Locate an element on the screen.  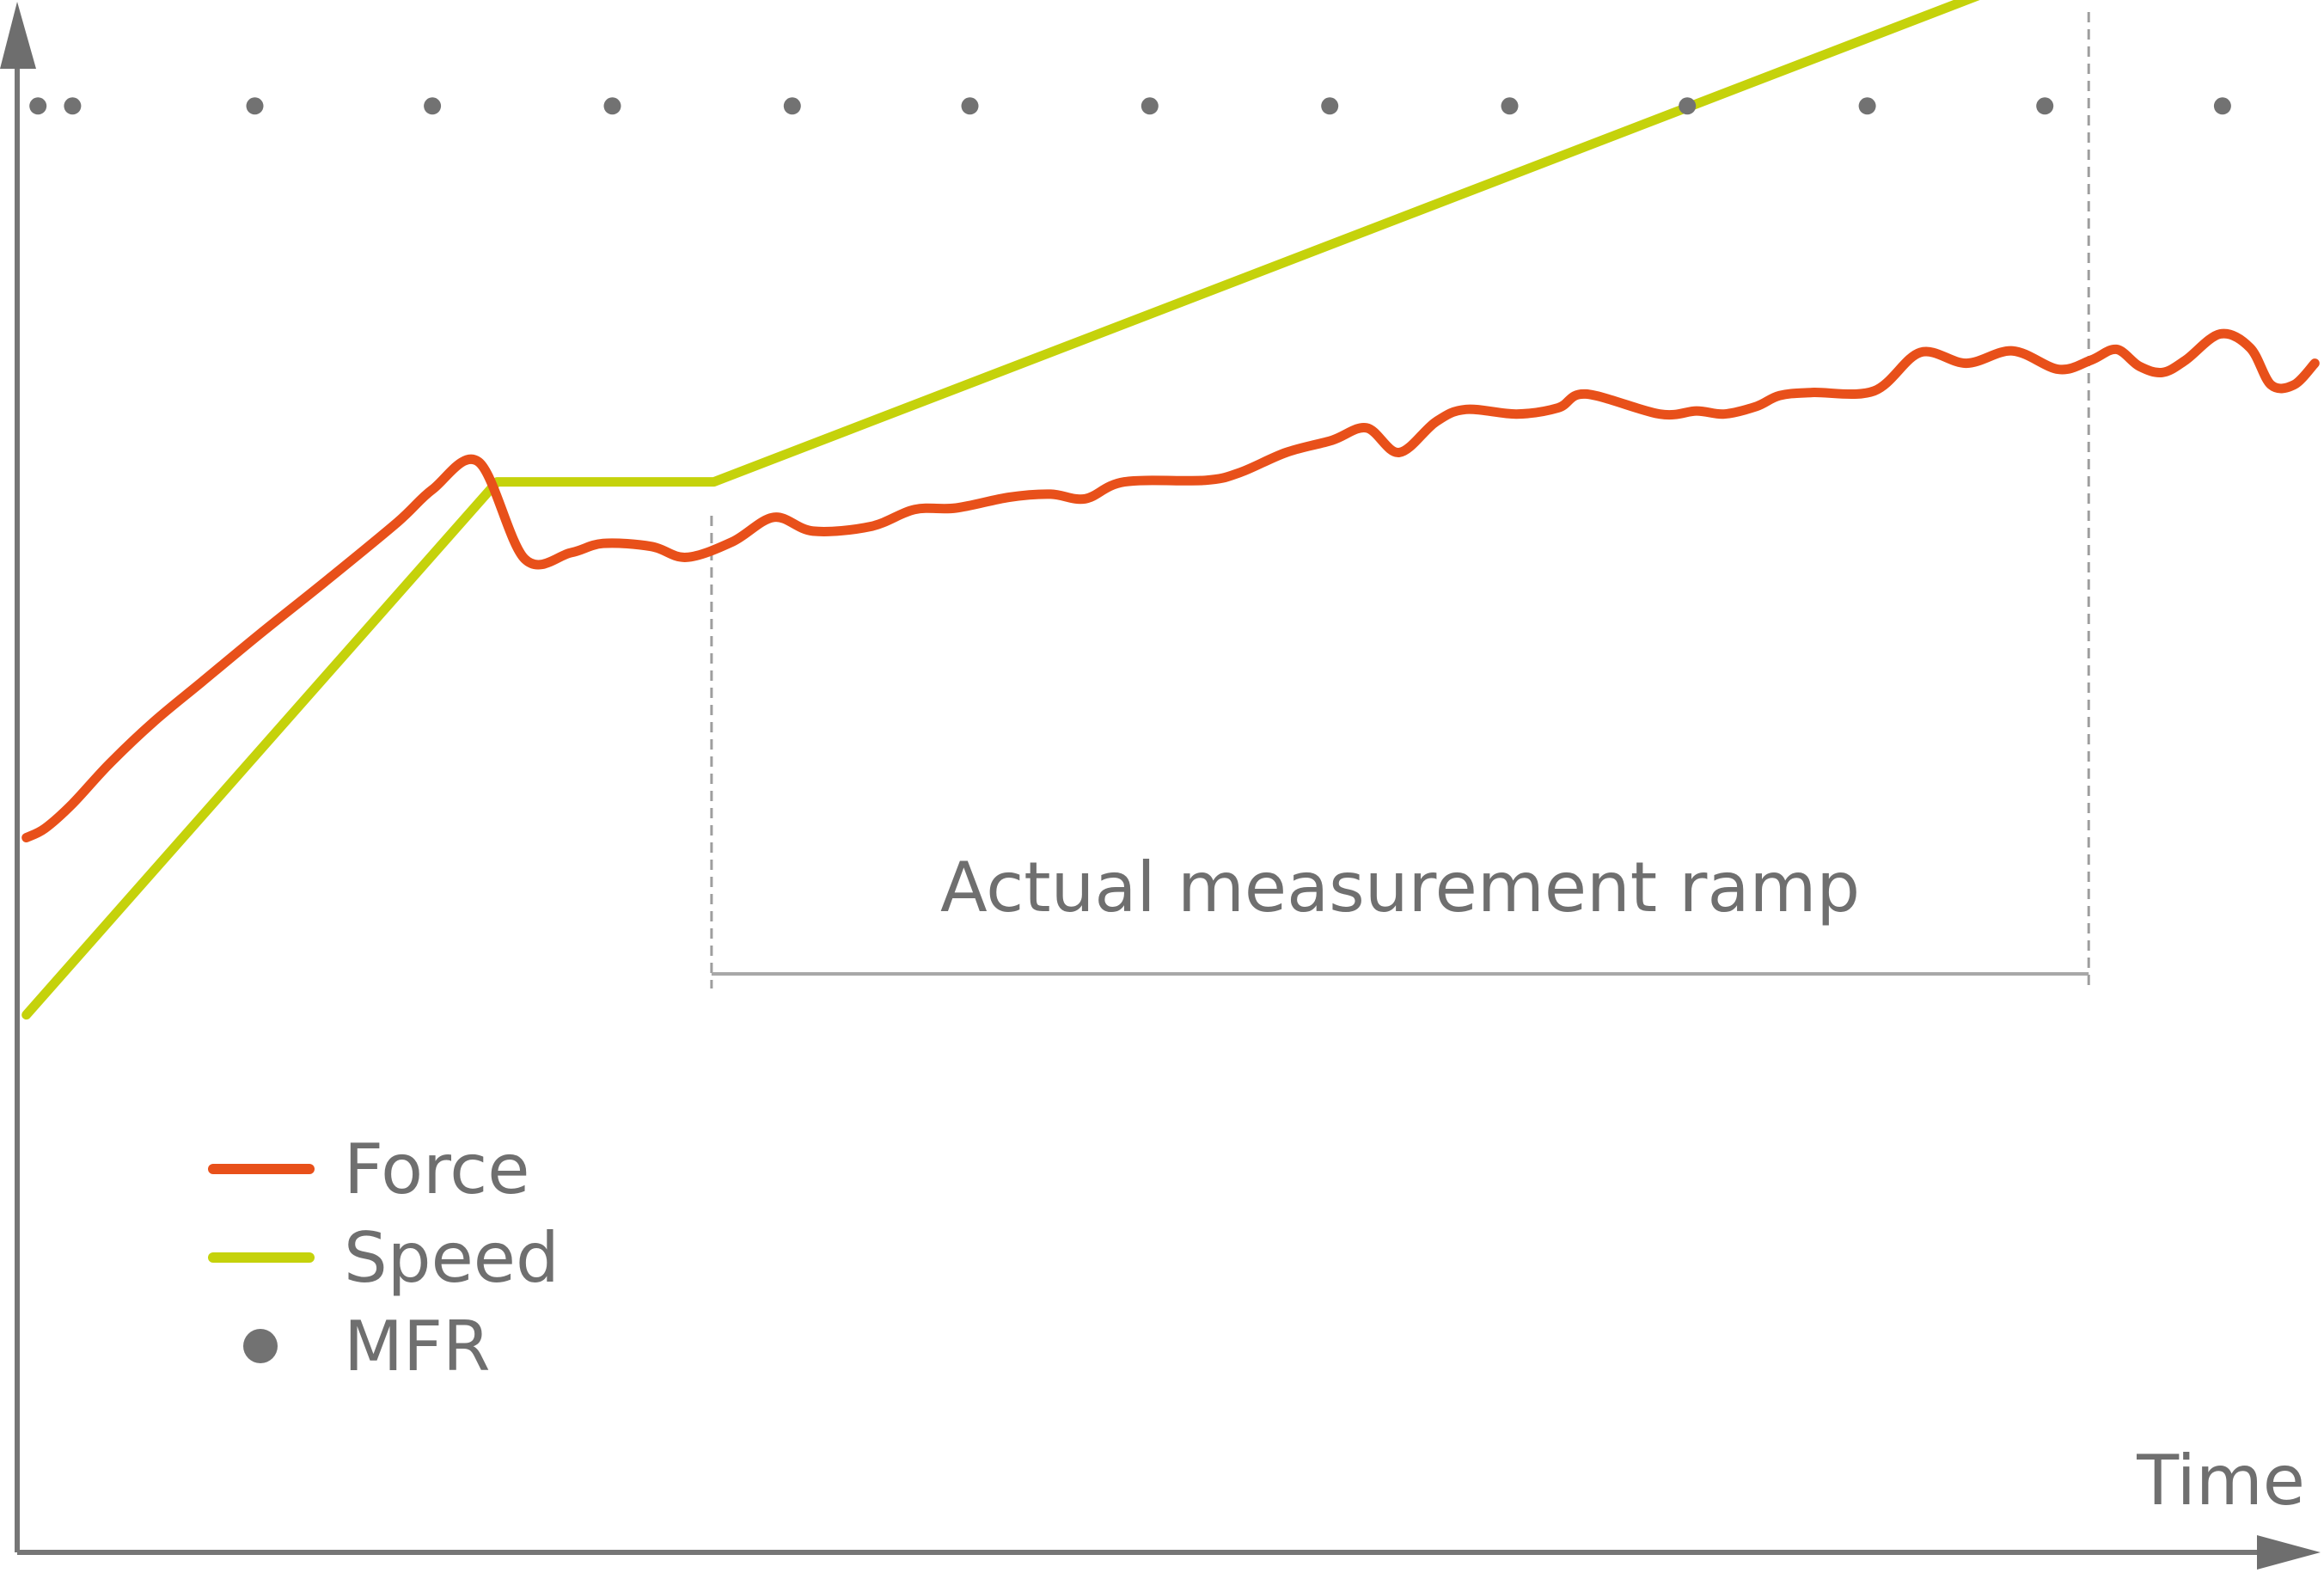
mfr-series is located at coordinates (1130, 106).